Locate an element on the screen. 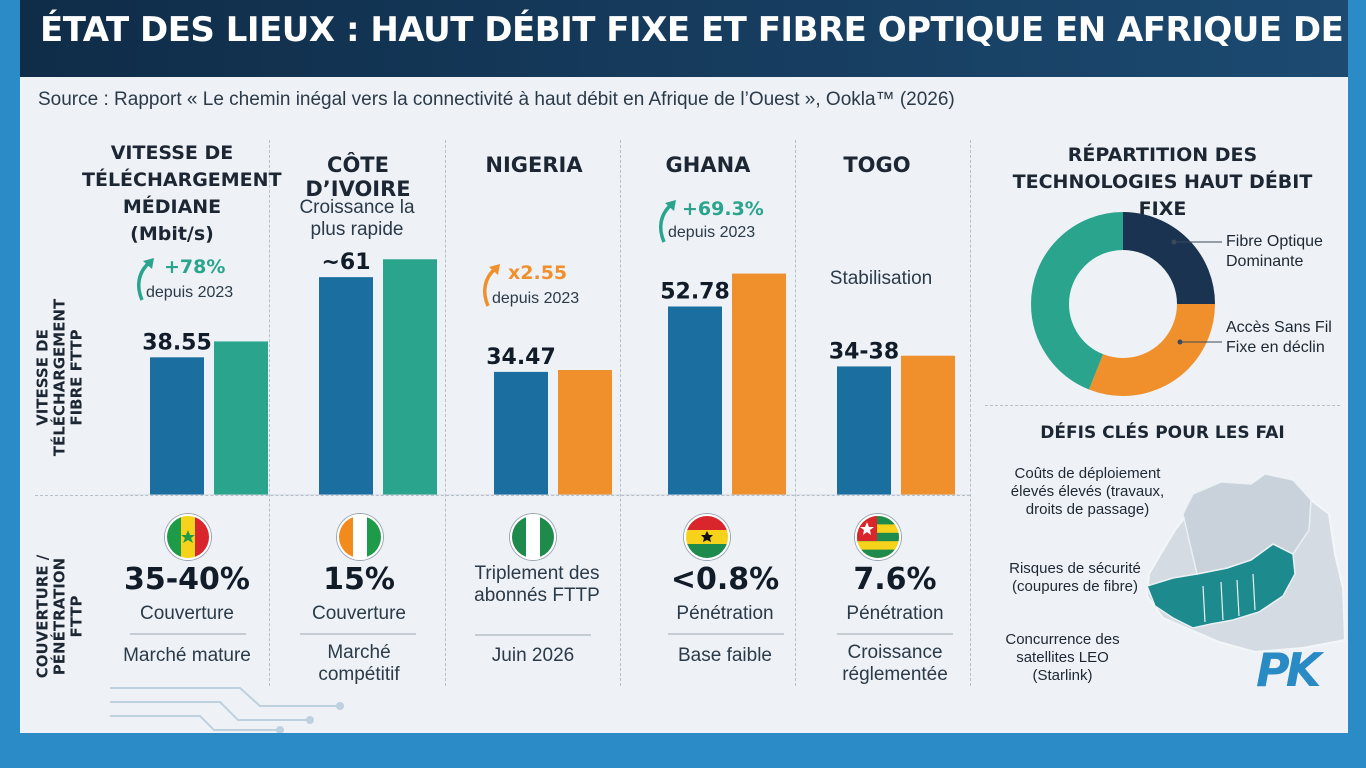 Image resolution: width=1366 pixels, height=768 pixels. annotation-text: Stabilisation is located at coordinates (881, 278).